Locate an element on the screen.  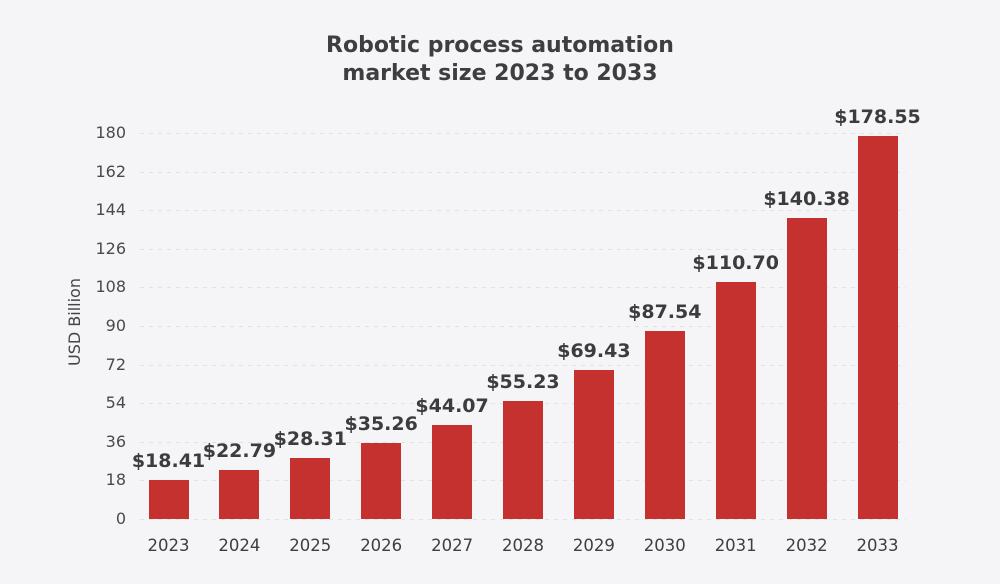
bar-value-label: $55.23 is located at coordinates (523, 381).